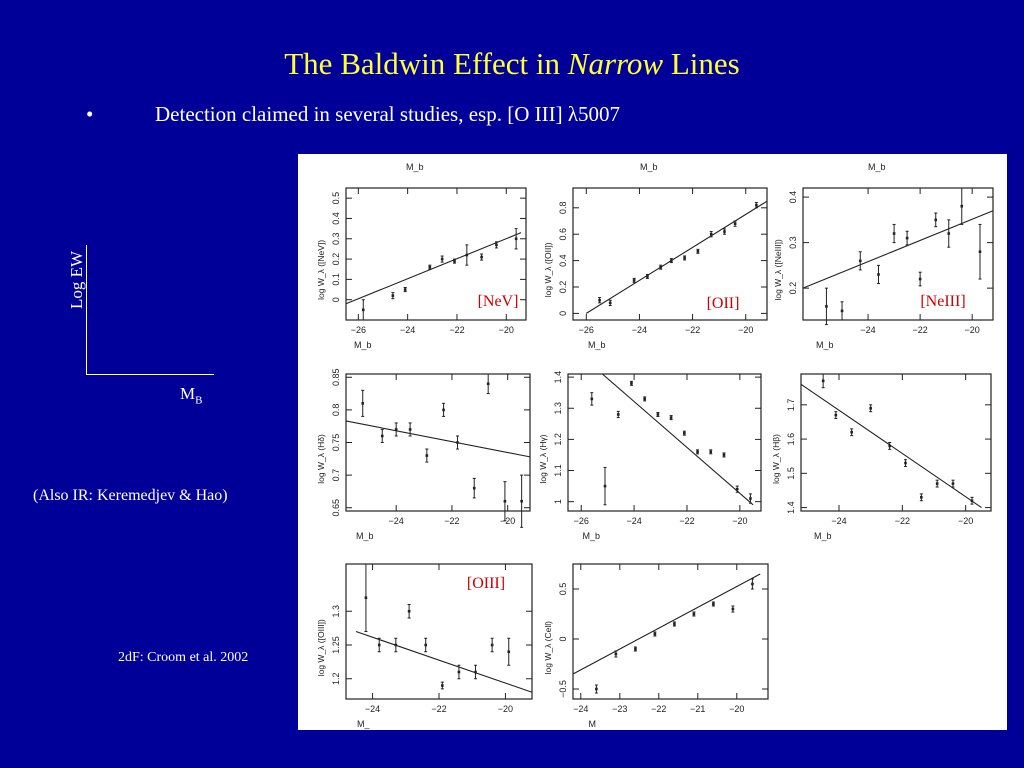  I want to click on y-tick-label: −0.5, so click(563, 689).